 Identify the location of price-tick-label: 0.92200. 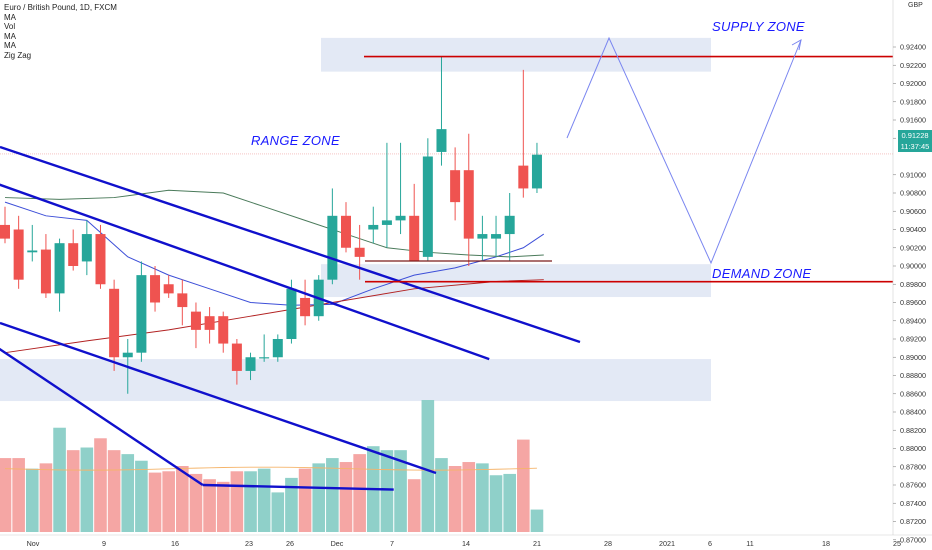
(913, 65).